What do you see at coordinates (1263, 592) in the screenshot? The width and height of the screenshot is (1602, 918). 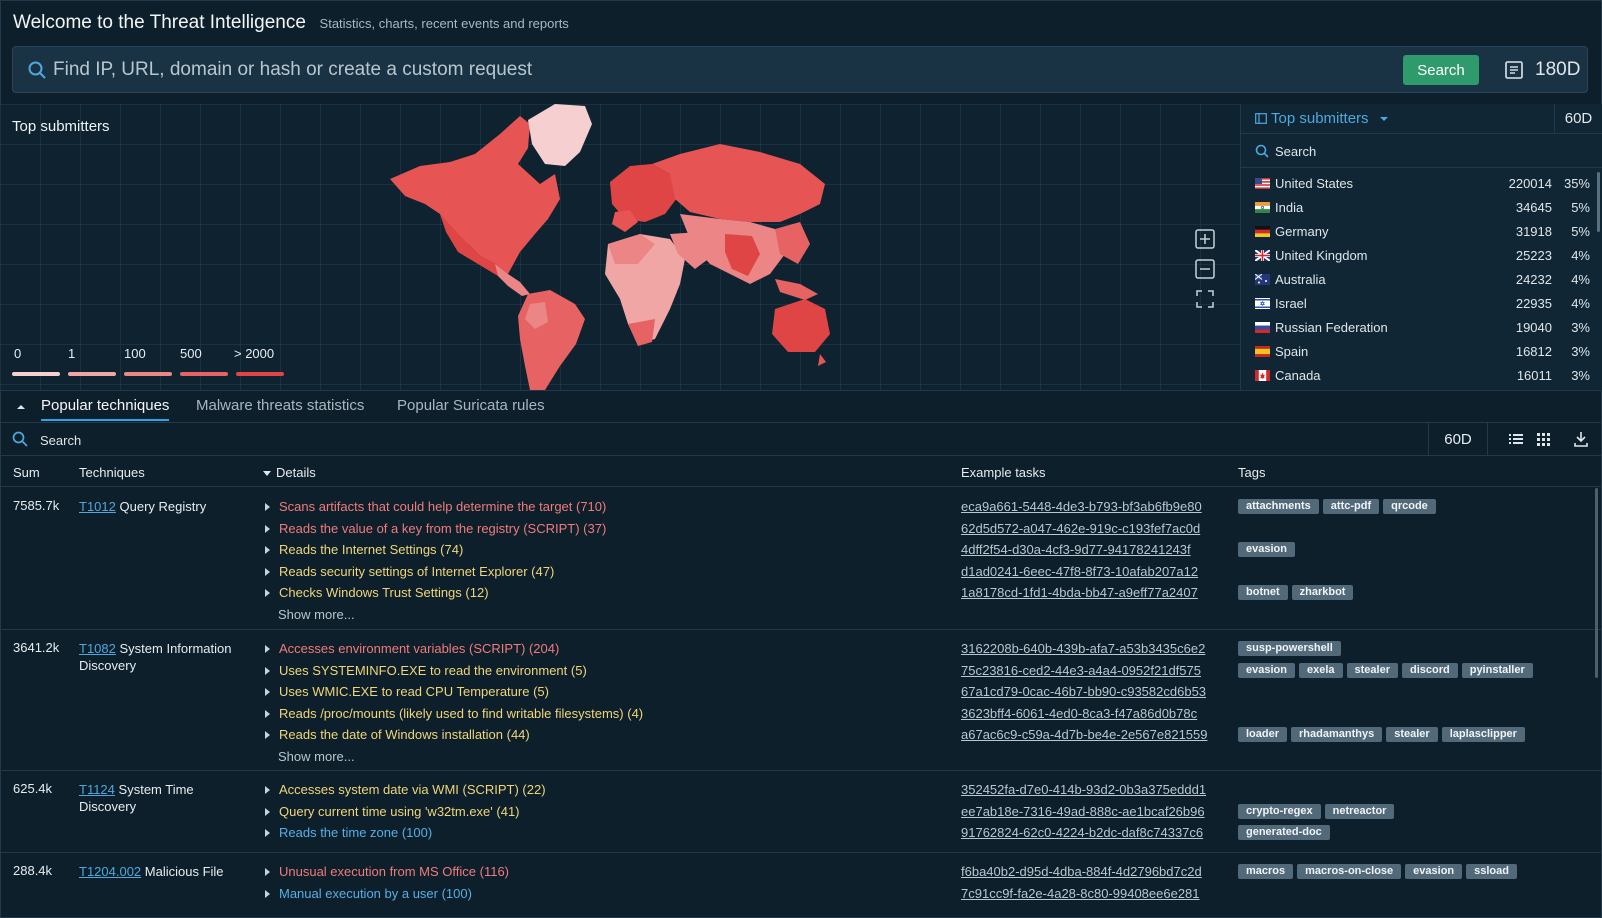 I see `tag-badge: botnet` at bounding box center [1263, 592].